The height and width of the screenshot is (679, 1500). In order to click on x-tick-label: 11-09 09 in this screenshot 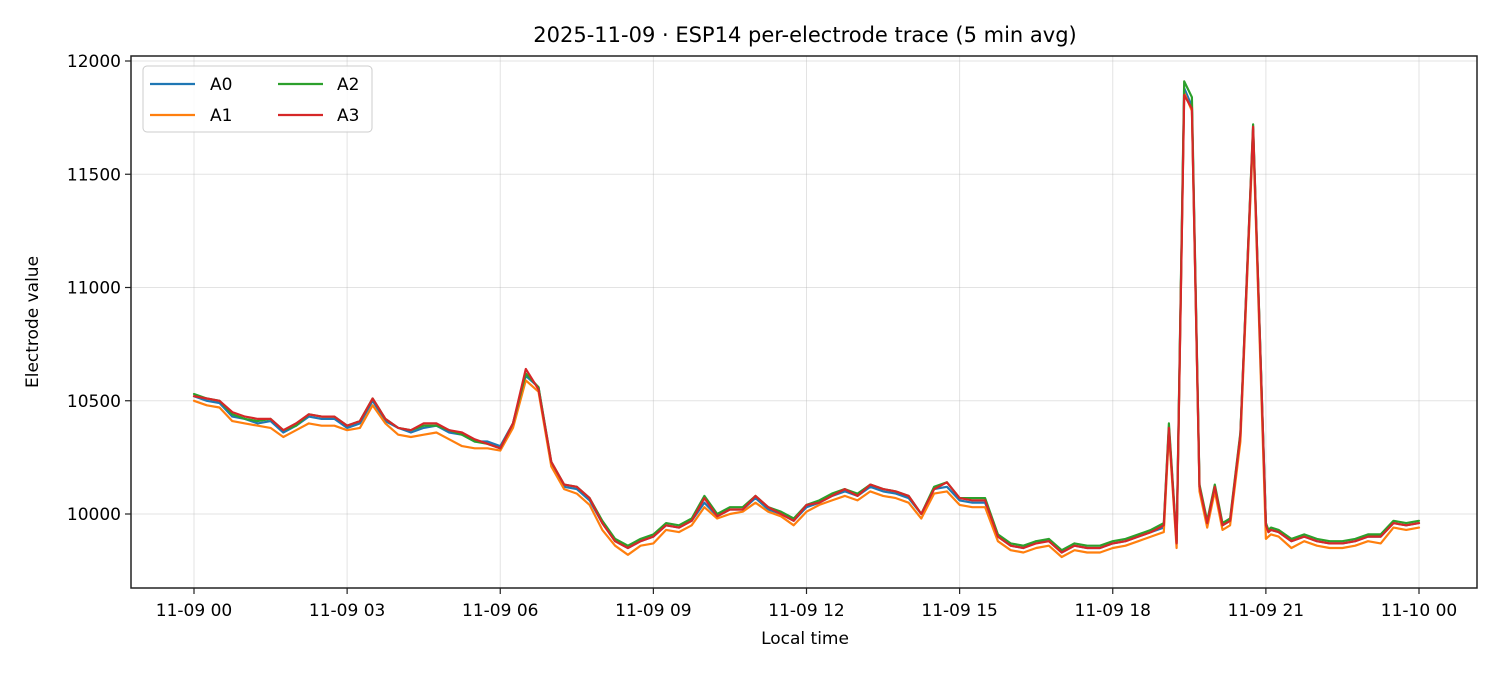, I will do `click(653, 611)`.